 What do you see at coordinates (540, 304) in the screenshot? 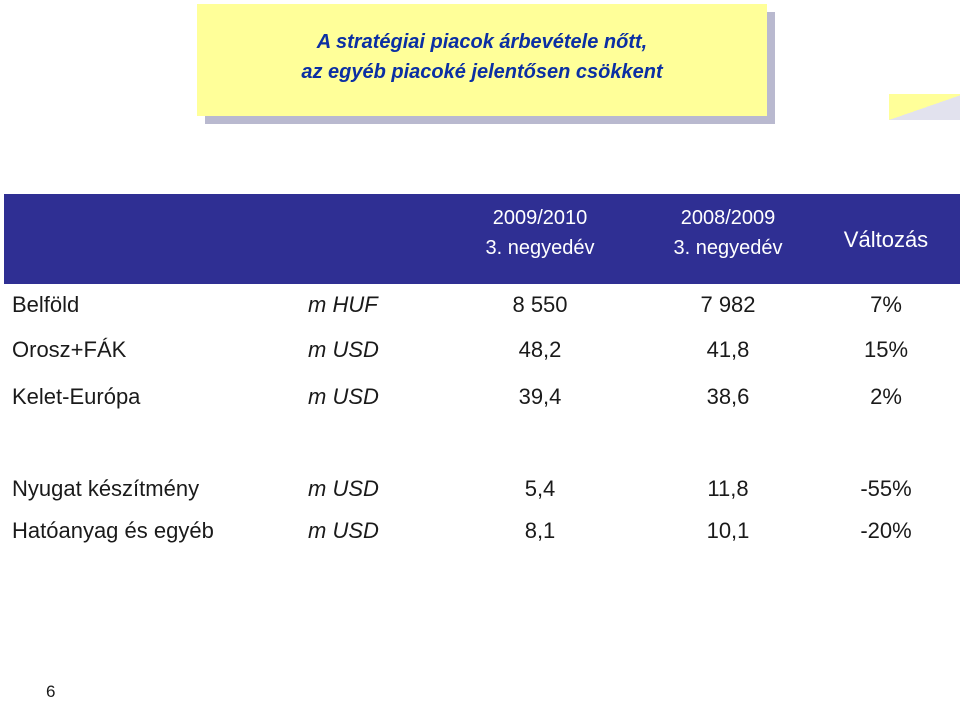
I see `row-value-current: 8 550` at bounding box center [540, 304].